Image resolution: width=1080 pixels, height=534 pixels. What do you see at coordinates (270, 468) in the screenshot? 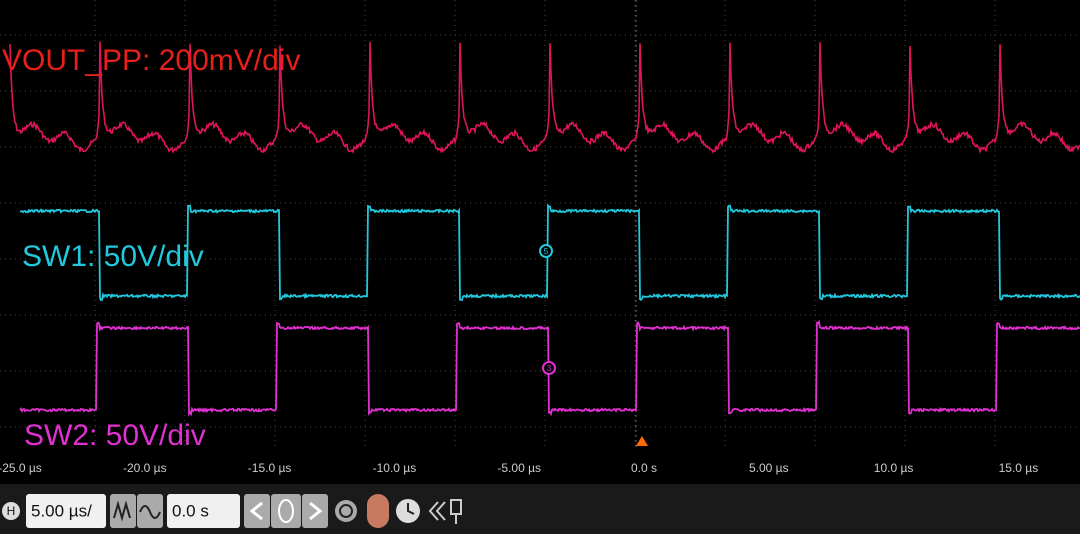
I see `x-tick-label: -15.0 µs` at bounding box center [270, 468].